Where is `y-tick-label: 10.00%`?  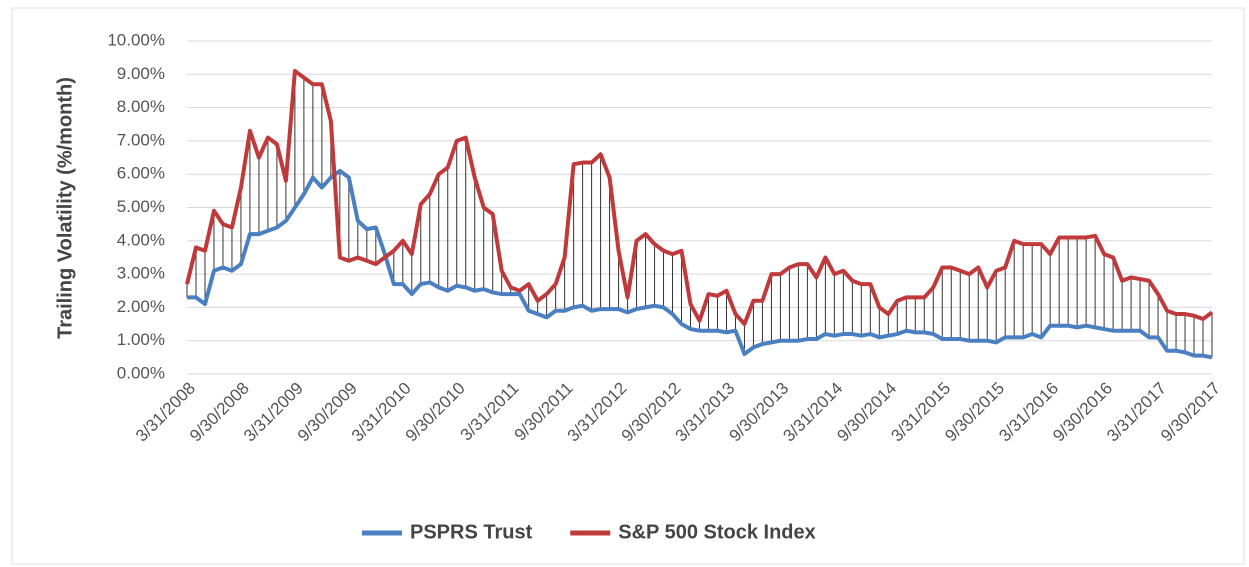 y-tick-label: 10.00% is located at coordinates (136, 39).